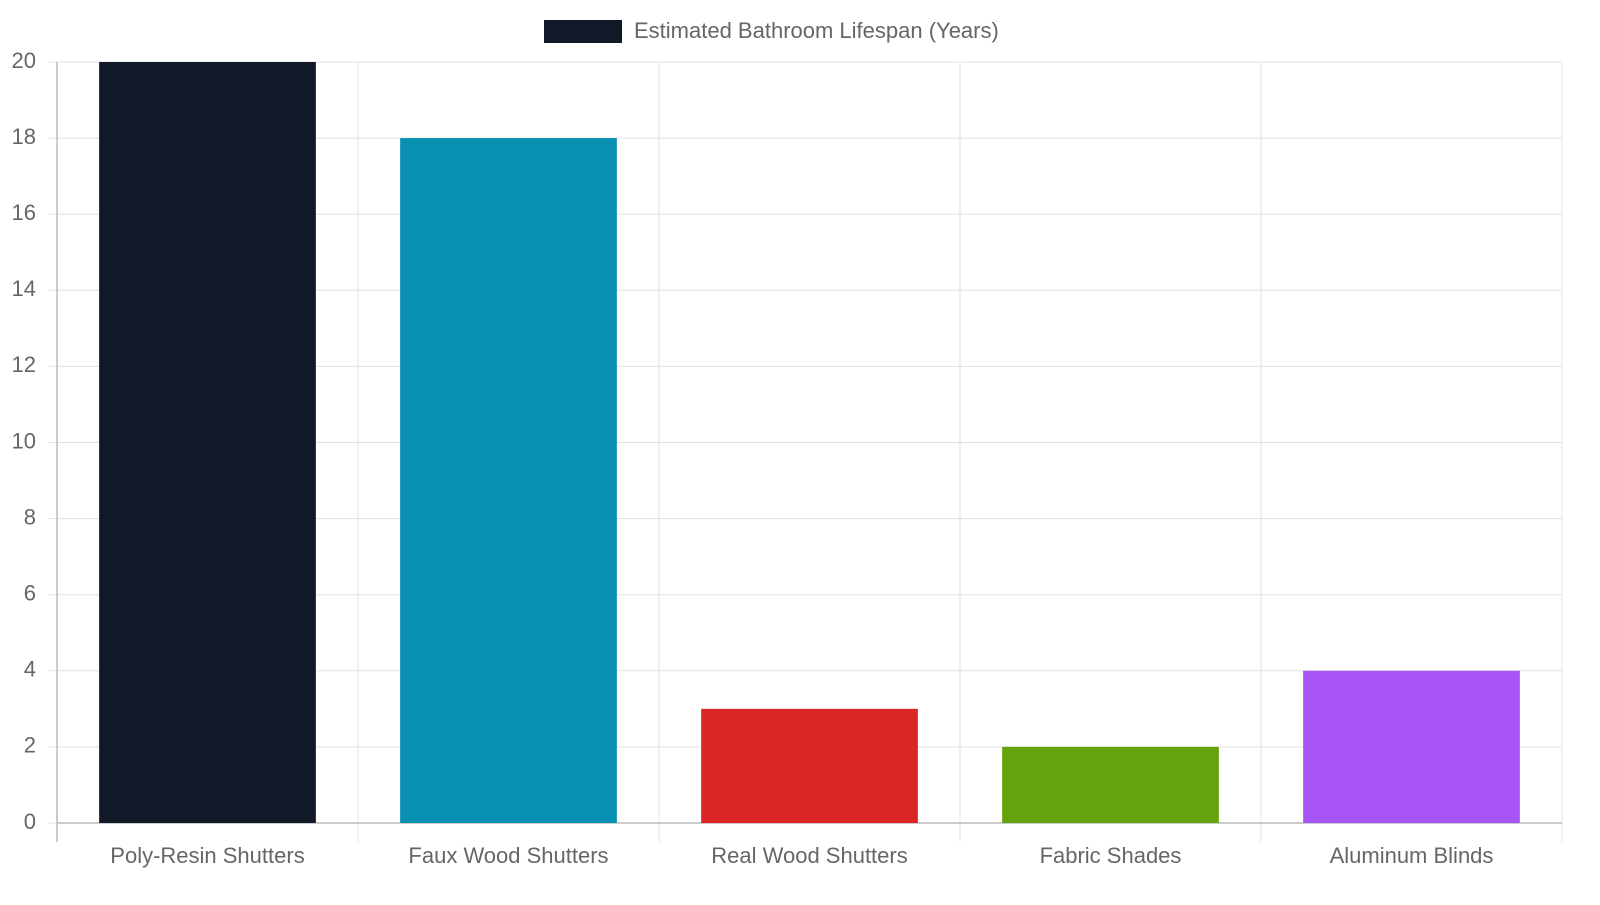 The width and height of the screenshot is (1600, 905). I want to click on x-tick-label: Poly-Resin Shutters, so click(207, 855).